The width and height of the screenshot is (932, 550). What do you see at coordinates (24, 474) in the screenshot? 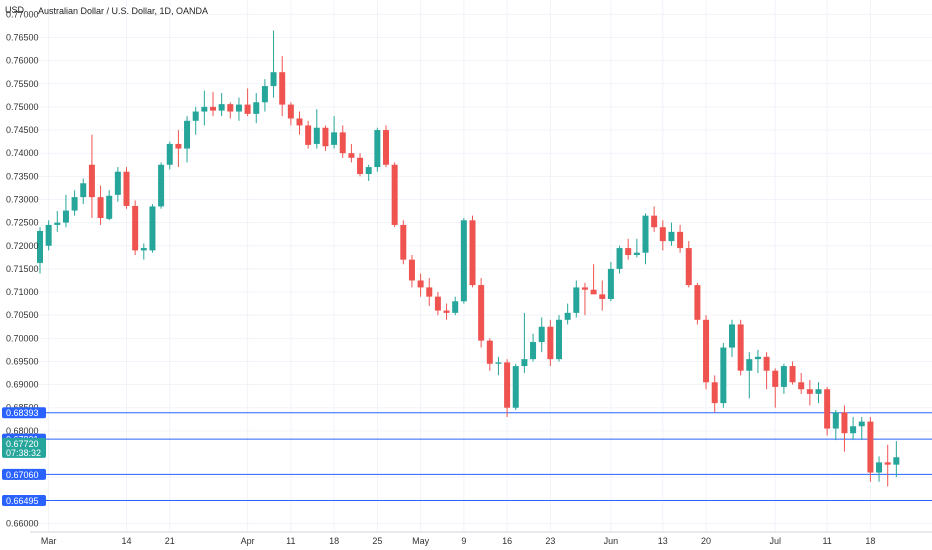
I see `level-price-tag: 0.67060` at bounding box center [24, 474].